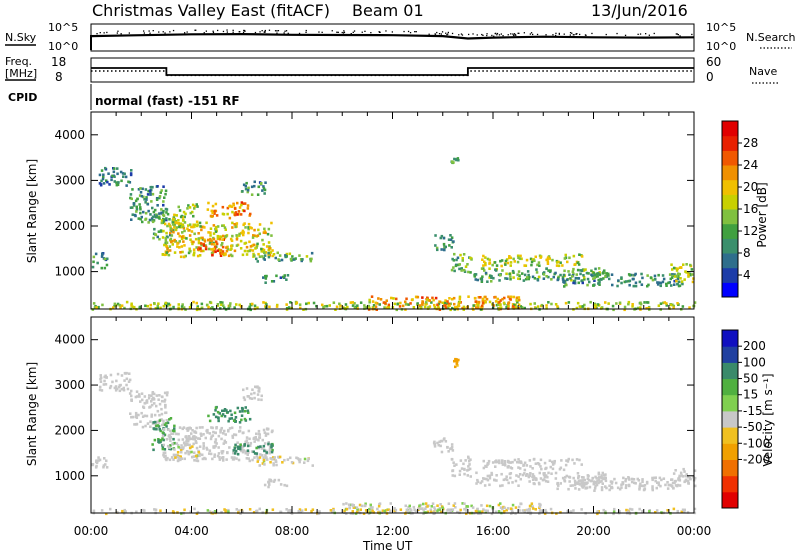  What do you see at coordinates (69, 476) in the screenshot?
I see `range-tick-label: 1000` at bounding box center [69, 476].